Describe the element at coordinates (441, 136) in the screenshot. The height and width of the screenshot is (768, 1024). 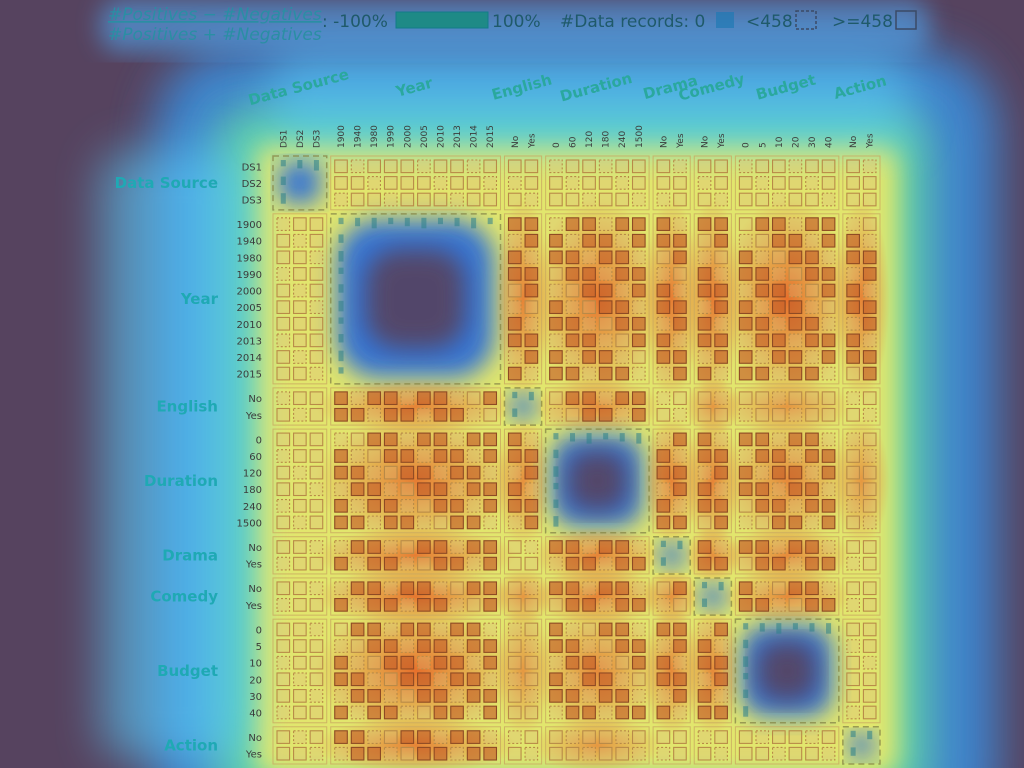
I see `column-tick-label: 2010` at that location.